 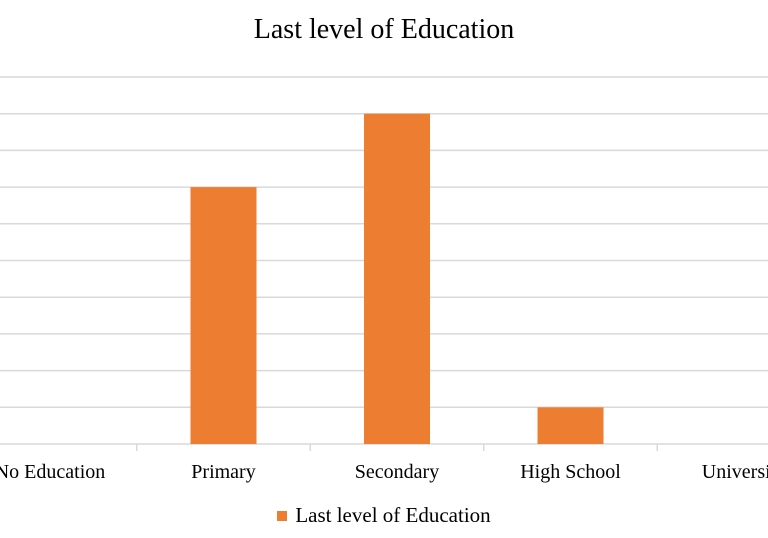 What do you see at coordinates (282, 515) in the screenshot?
I see `legend-swatch` at bounding box center [282, 515].